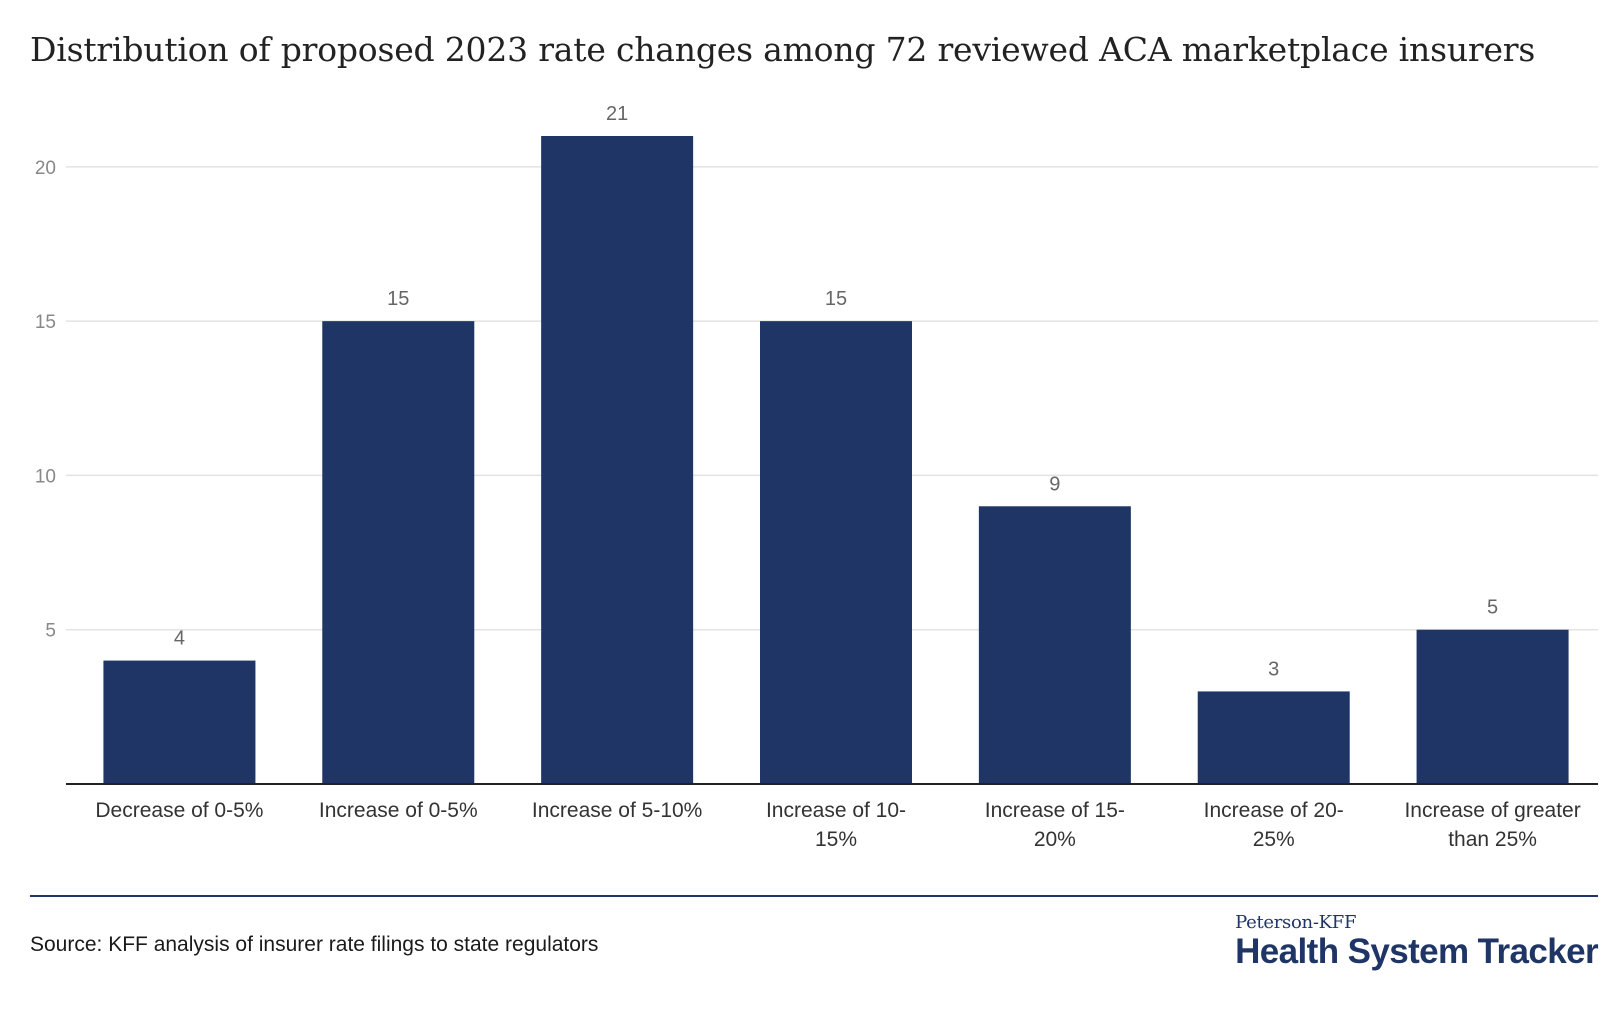  I want to click on x-tick-label: Increase of 5-10%, so click(617, 810).